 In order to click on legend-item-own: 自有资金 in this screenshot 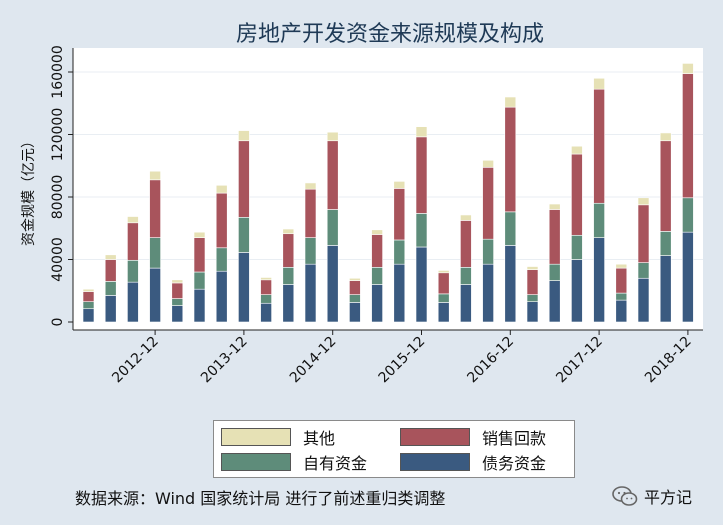, I will do `click(294, 462)`.